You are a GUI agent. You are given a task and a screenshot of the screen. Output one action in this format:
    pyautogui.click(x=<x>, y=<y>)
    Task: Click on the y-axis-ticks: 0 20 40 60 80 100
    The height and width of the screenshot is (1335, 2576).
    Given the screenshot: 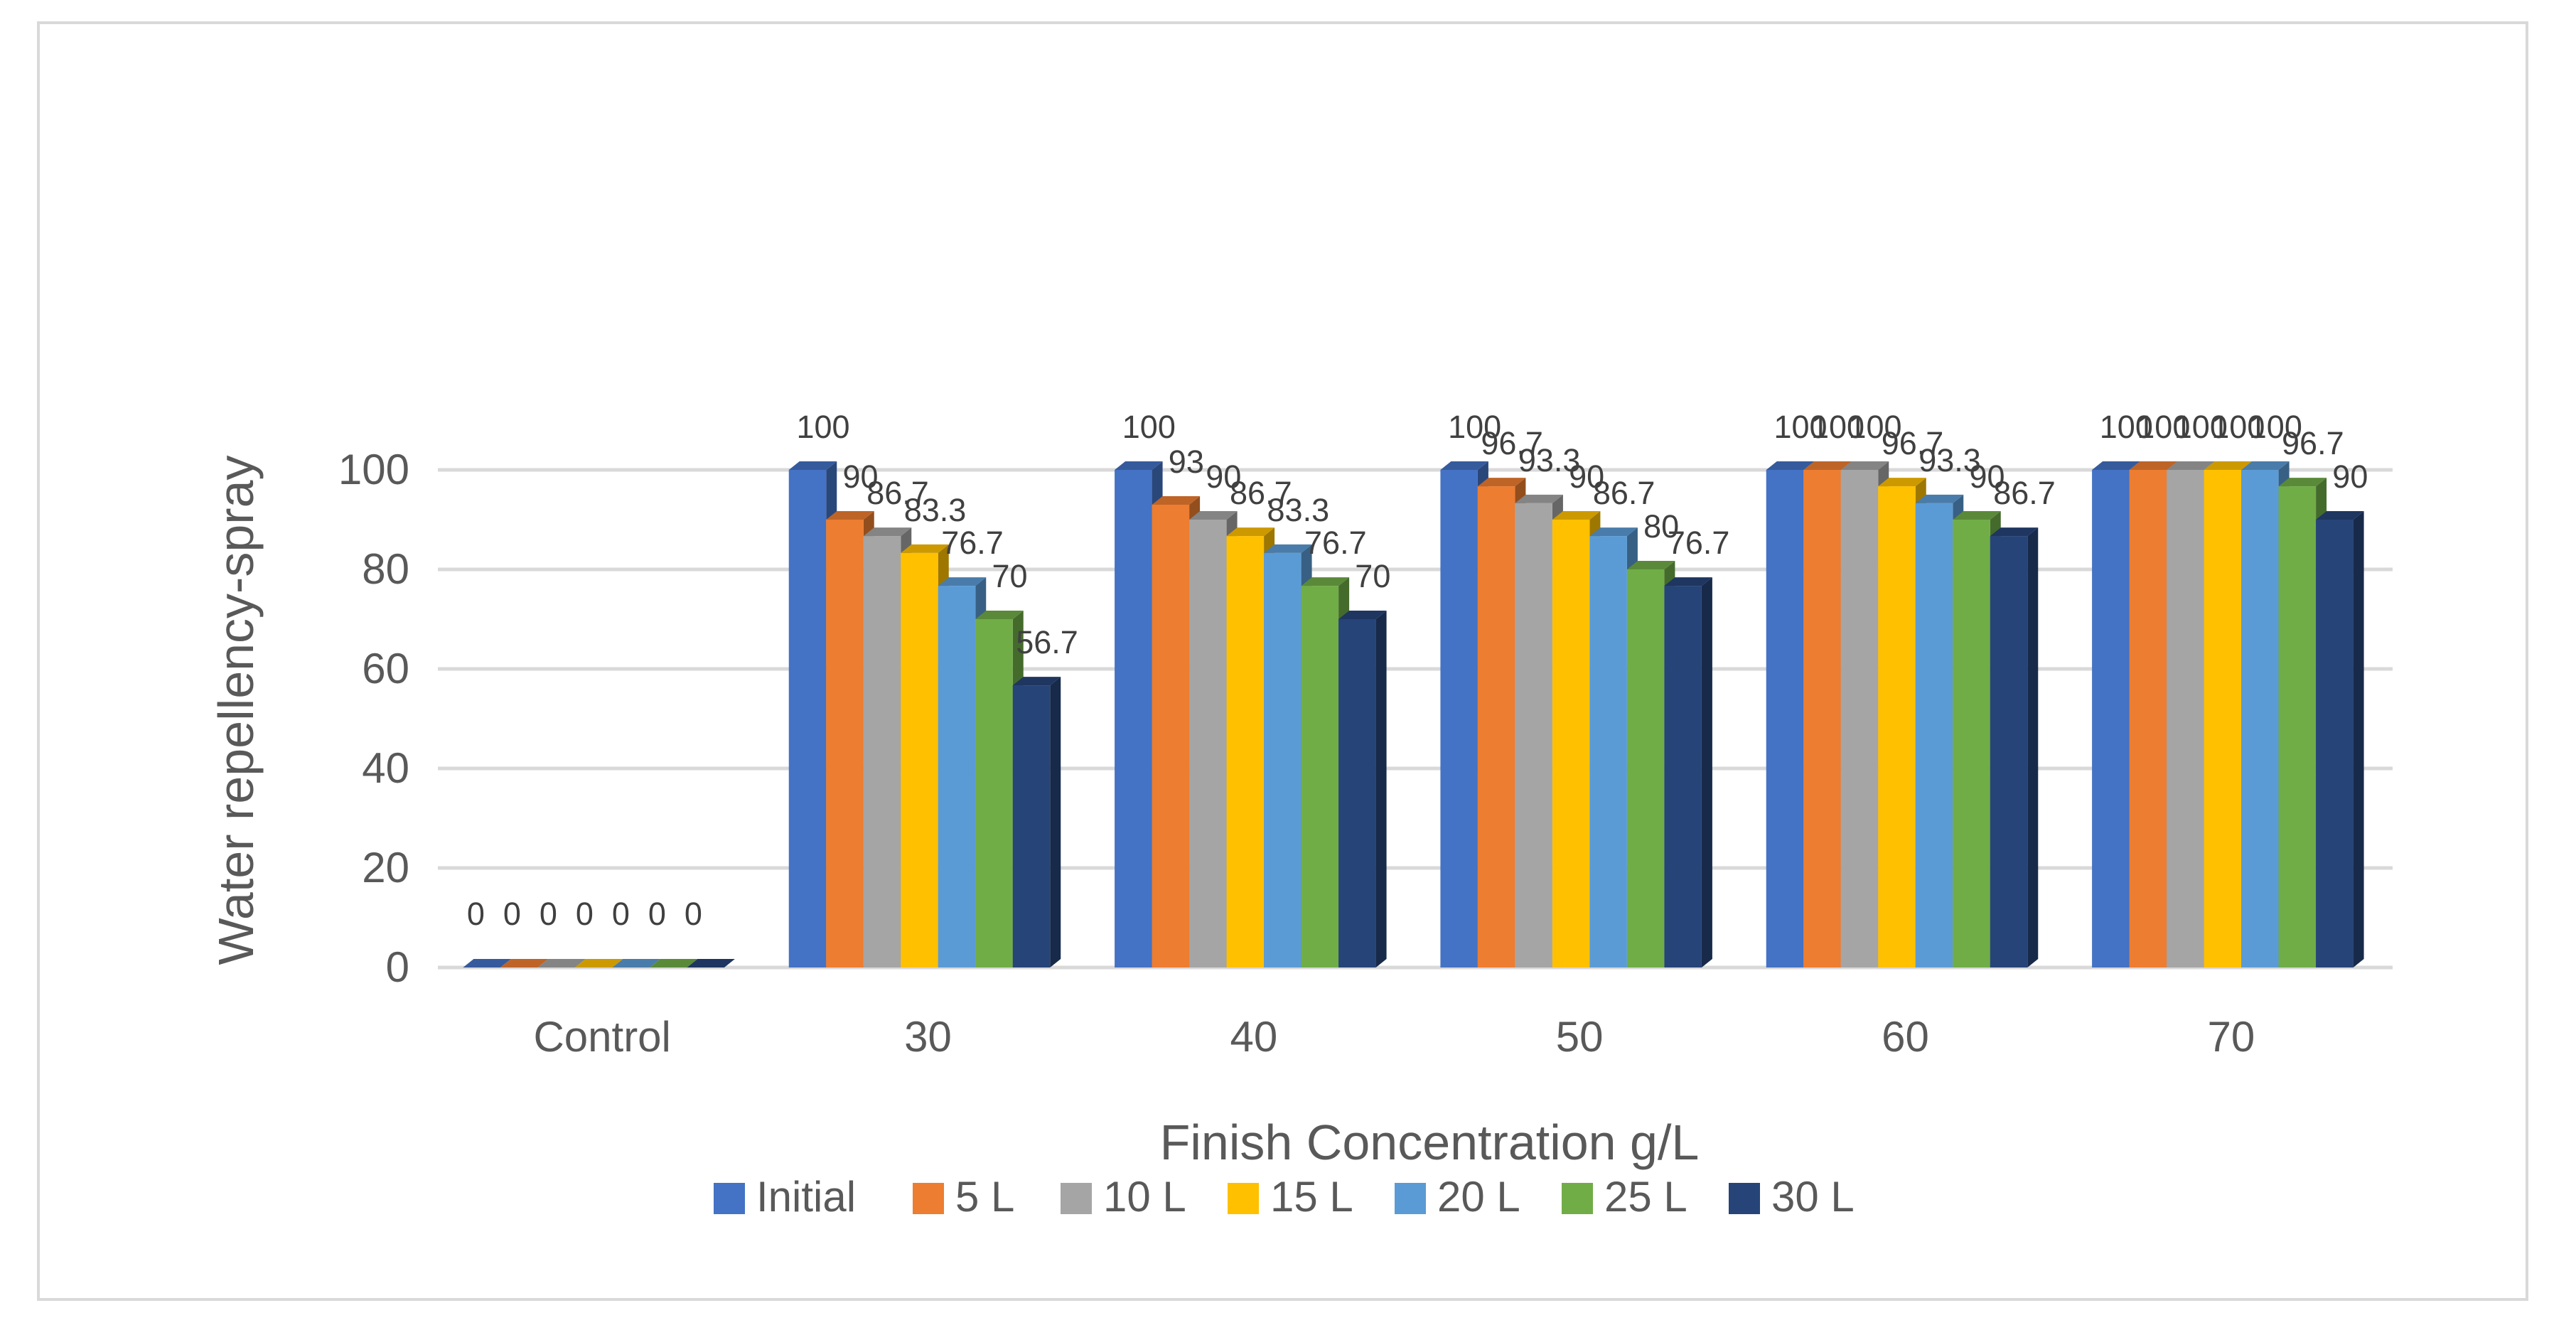 What is the action you would take?
    pyautogui.click(x=373, y=718)
    